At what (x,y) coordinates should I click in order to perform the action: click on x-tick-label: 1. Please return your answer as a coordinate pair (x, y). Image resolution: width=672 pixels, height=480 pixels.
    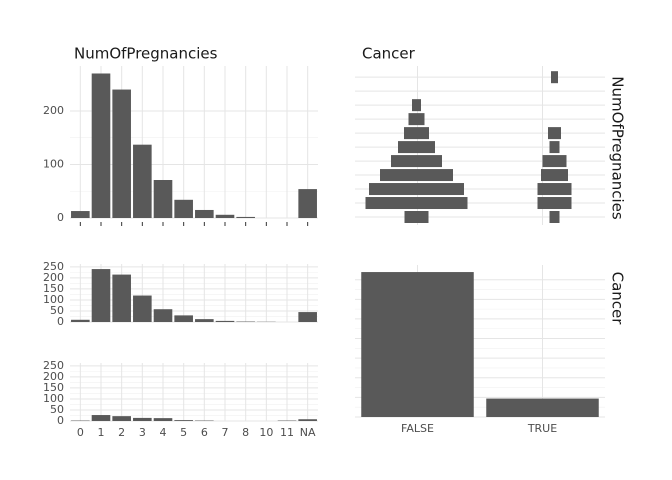
    Looking at the image, I should click on (101, 432).